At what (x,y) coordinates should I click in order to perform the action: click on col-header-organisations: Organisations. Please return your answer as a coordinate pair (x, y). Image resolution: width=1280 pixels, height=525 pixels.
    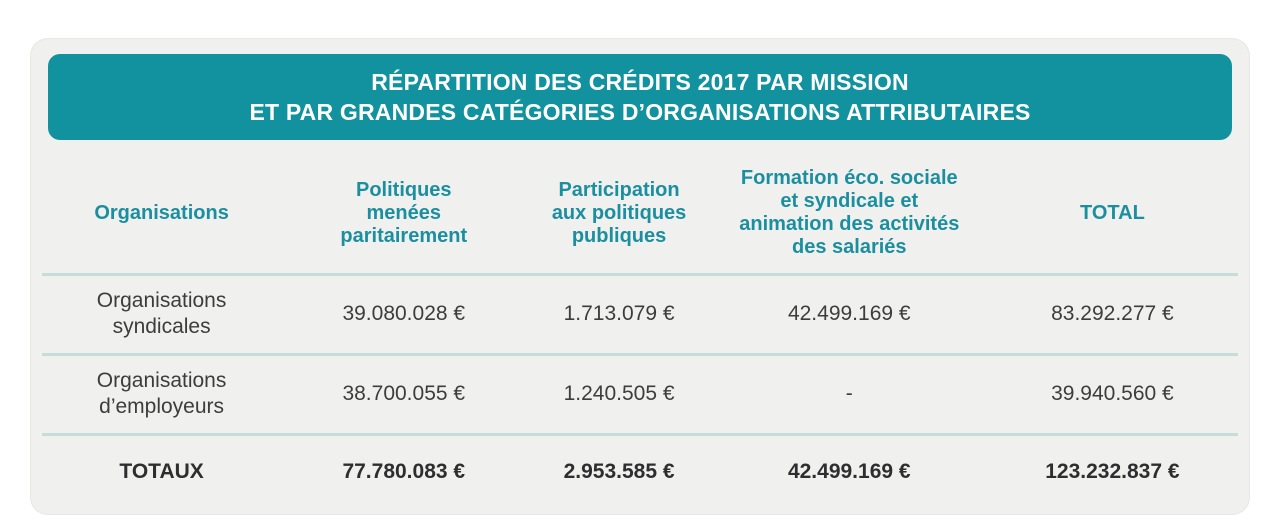
    Looking at the image, I should click on (161, 212).